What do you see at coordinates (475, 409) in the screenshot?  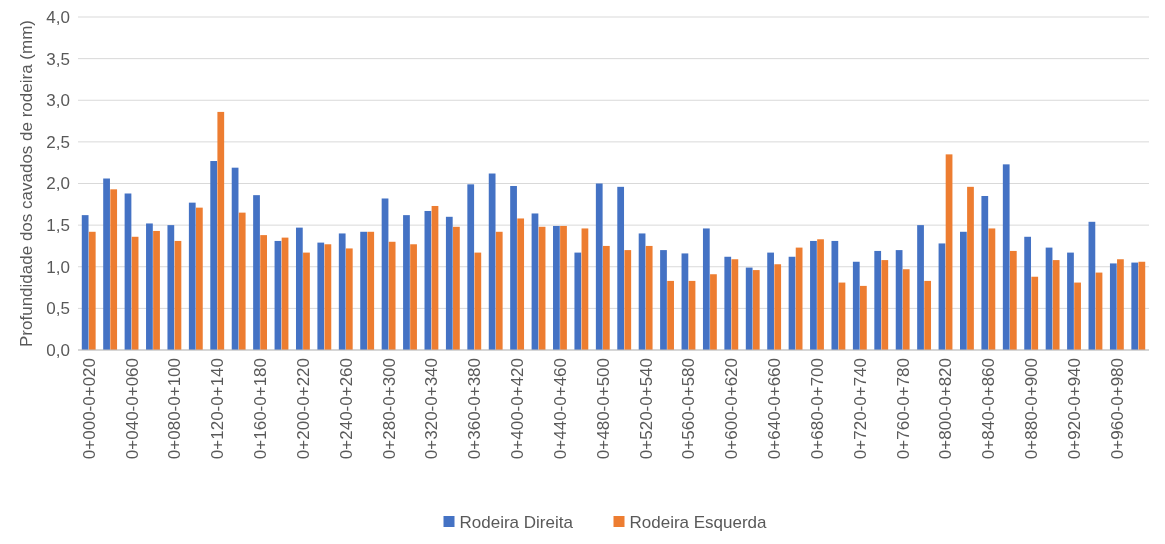 I see `x-tick-label: 0+360-0+380` at bounding box center [475, 409].